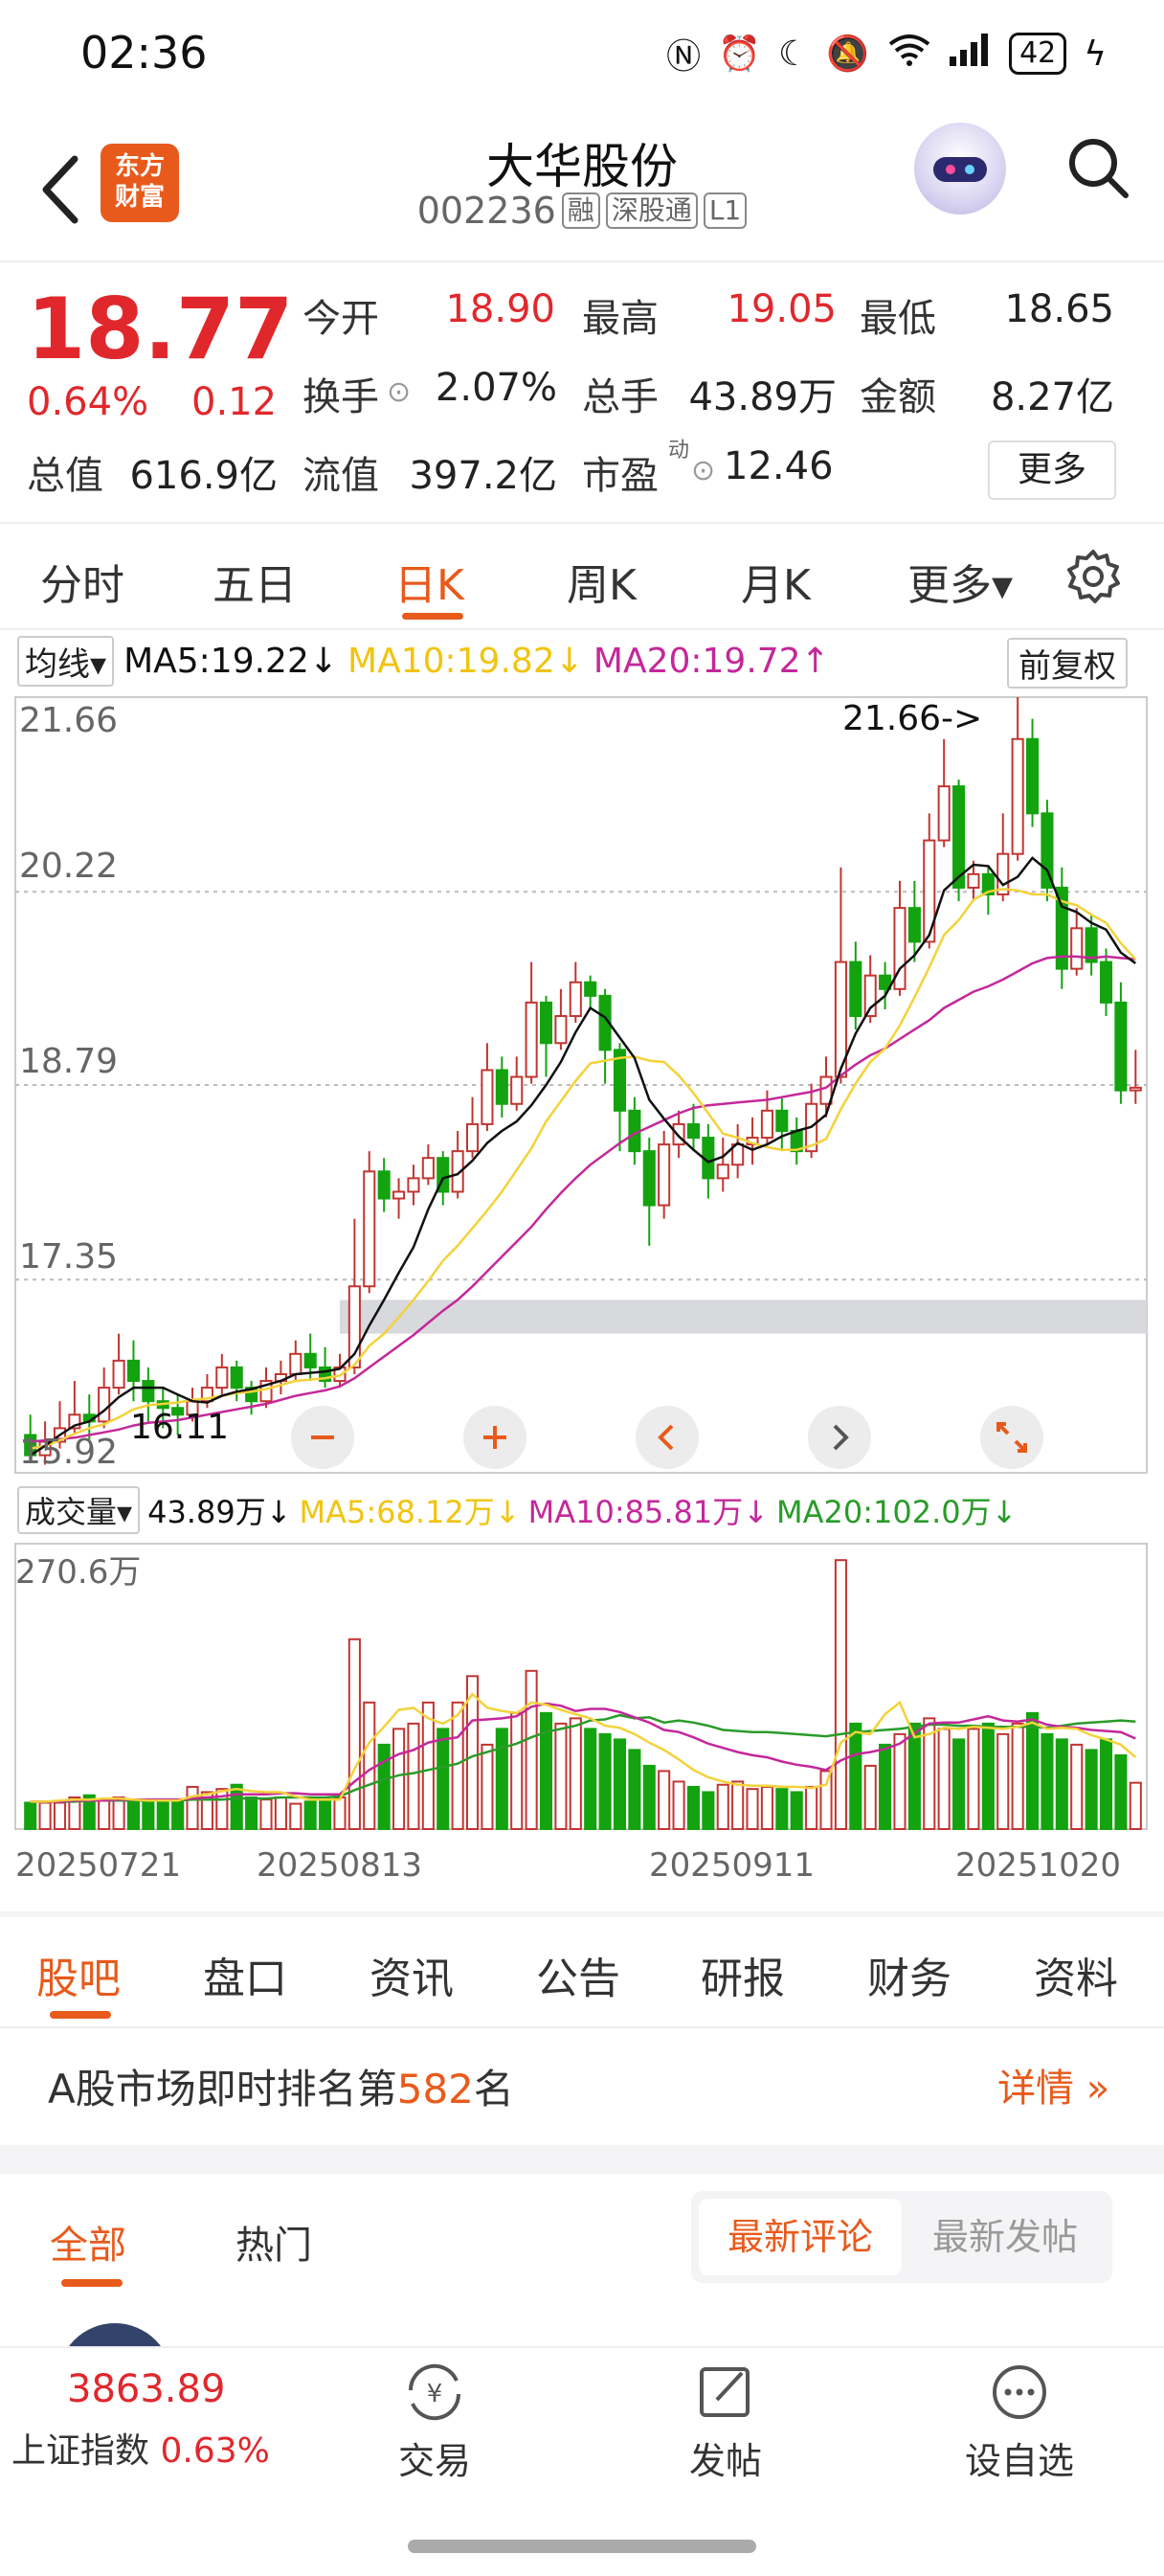  I want to click on support-band-rect, so click(743, 1316).